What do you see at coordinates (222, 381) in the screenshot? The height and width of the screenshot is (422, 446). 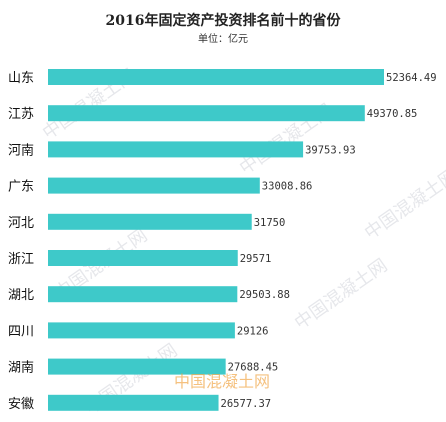 I see `watermark-logo-text: 中国混凝土网` at bounding box center [222, 381].